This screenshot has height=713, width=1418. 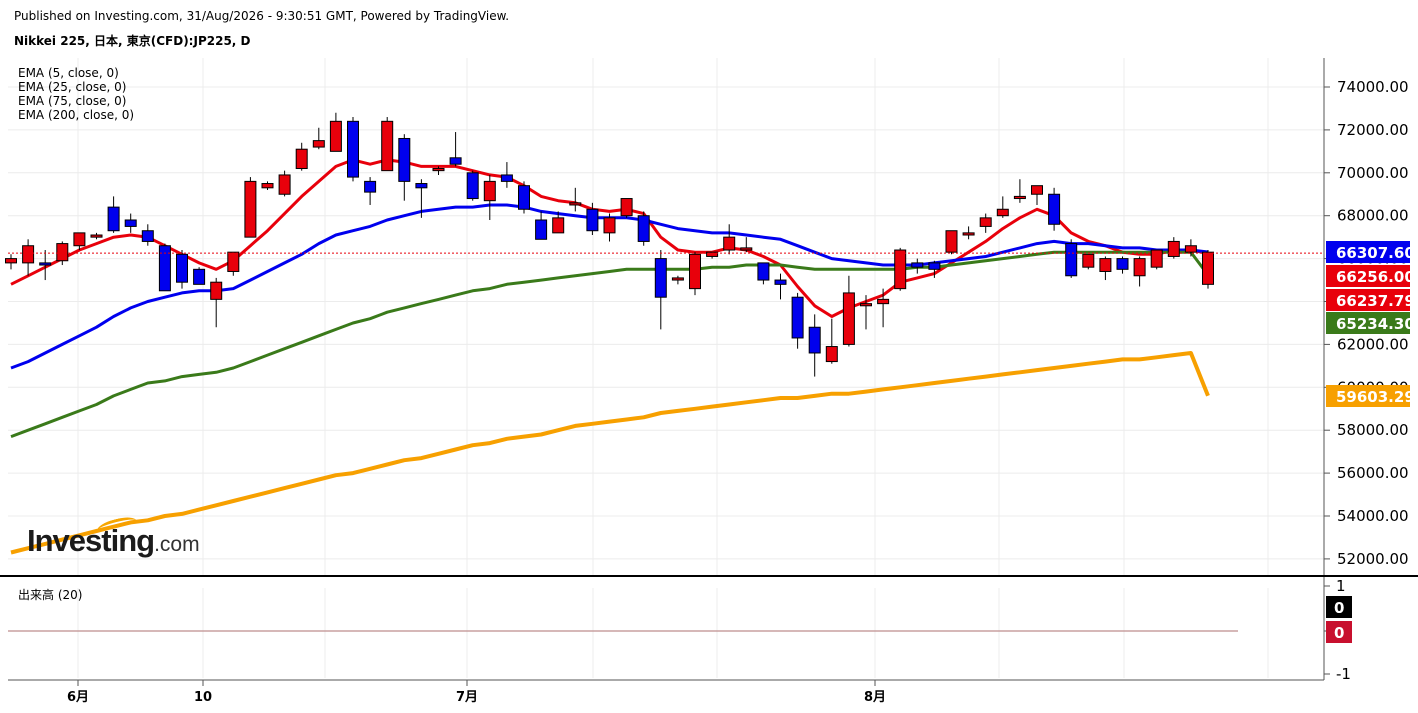 I want to click on price-tag-2: 66237.79, so click(x=1370, y=300).